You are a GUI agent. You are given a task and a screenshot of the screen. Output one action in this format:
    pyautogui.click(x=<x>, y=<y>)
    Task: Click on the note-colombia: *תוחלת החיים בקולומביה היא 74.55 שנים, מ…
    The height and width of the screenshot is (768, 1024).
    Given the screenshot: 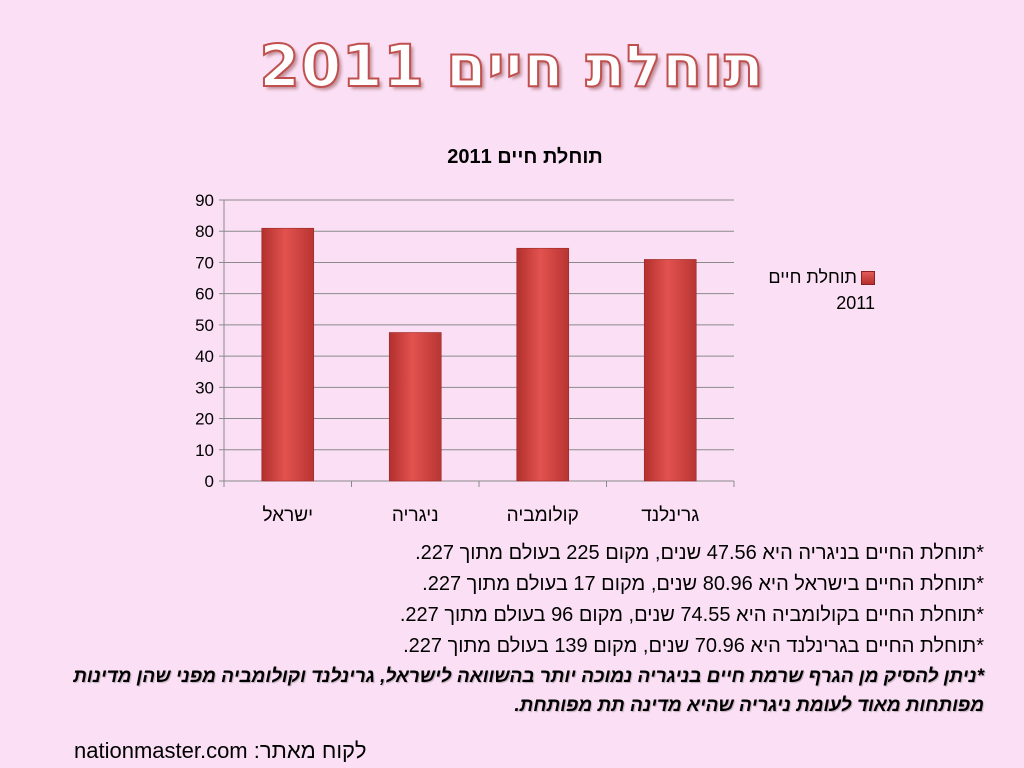 What is the action you would take?
    pyautogui.click(x=691, y=615)
    